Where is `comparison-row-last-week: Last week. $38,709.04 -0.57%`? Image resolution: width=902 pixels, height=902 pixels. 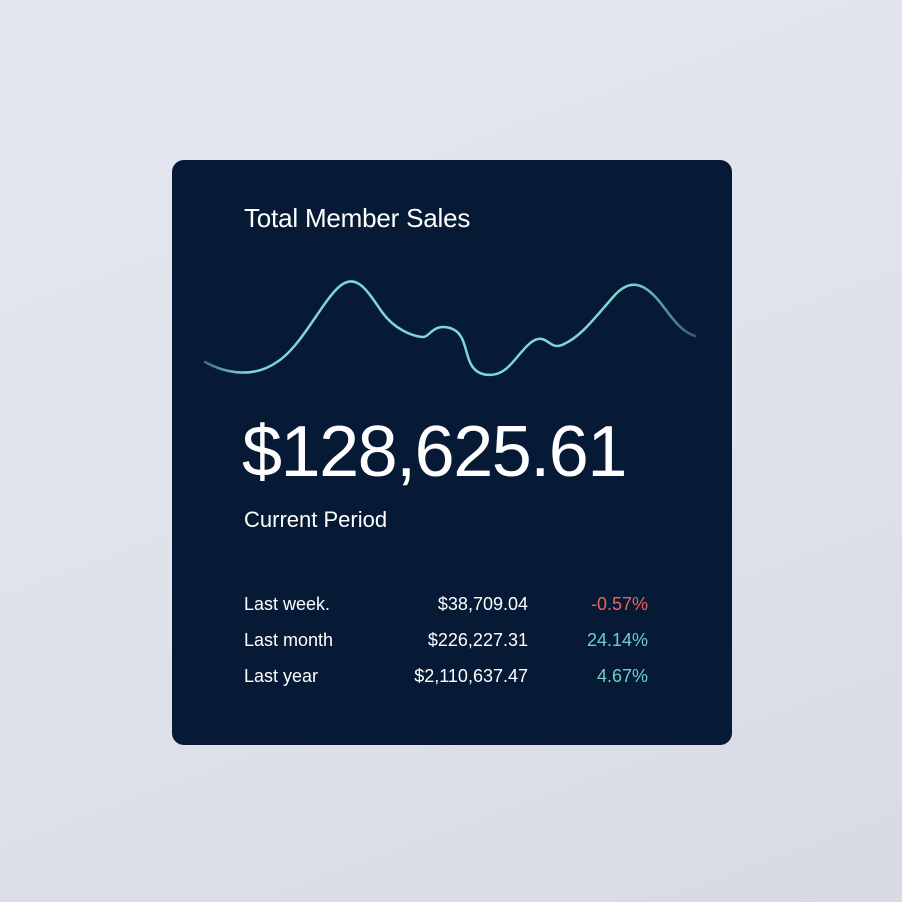
comparison-row-last-week: Last week. $38,709.04 -0.57% is located at coordinates (446, 612).